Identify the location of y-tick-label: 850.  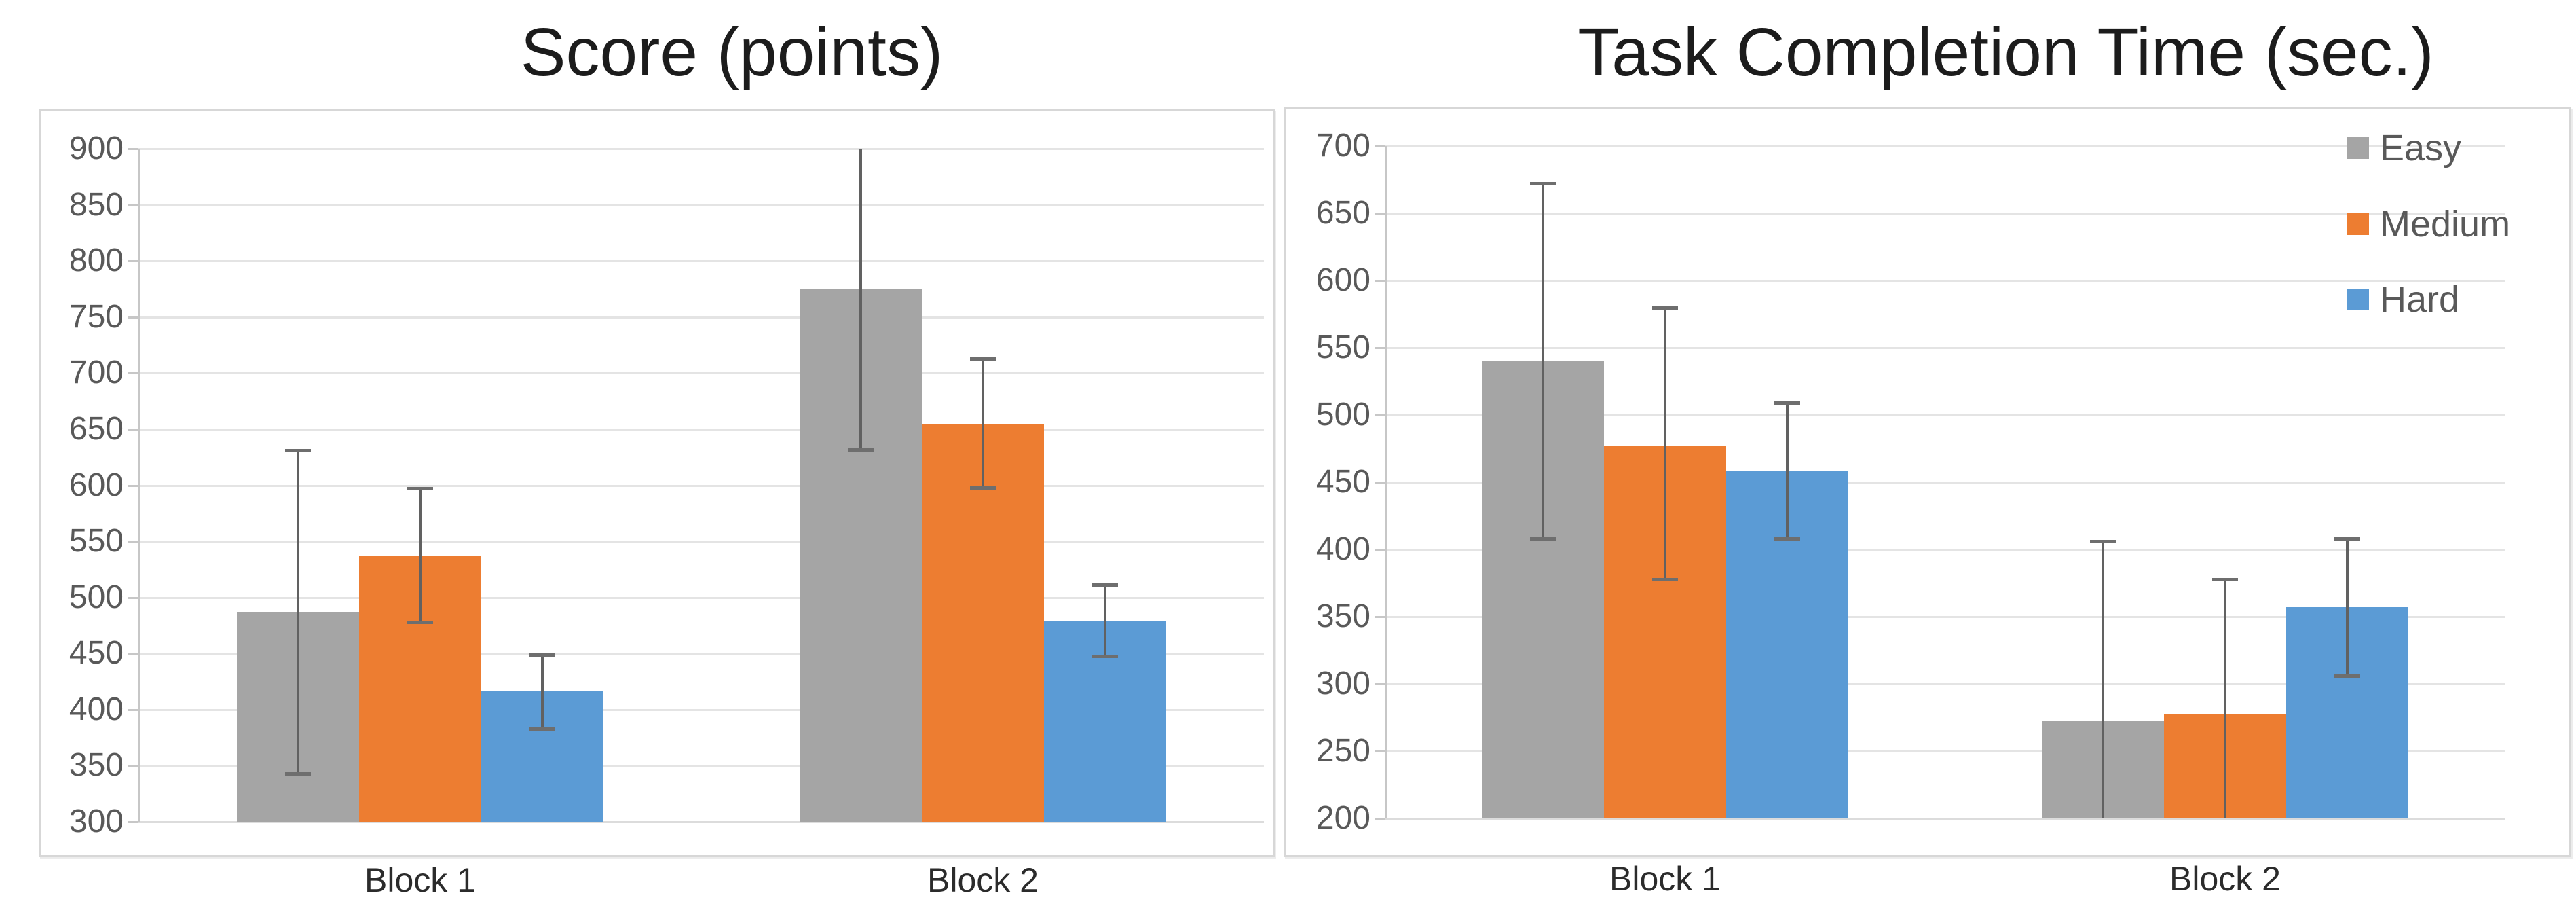
(97, 205).